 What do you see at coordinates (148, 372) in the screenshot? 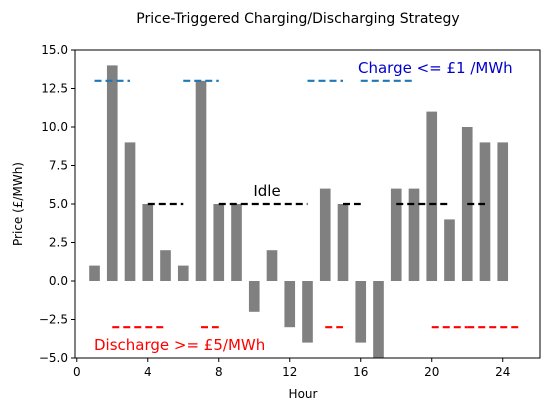
I see `x-tick-label: 4` at bounding box center [148, 372].